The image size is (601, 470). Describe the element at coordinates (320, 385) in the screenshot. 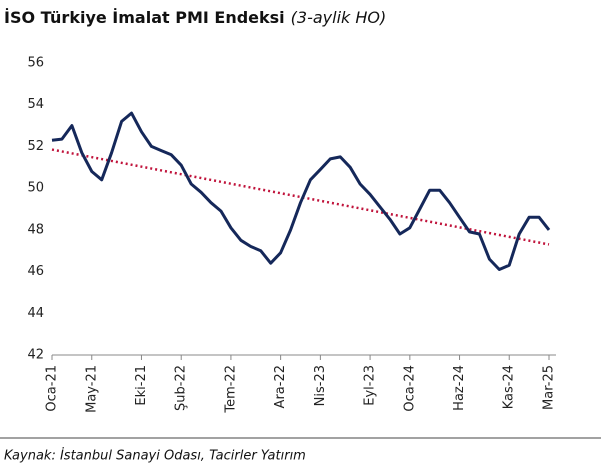

I see `x-tick-label: Nis-23` at that location.